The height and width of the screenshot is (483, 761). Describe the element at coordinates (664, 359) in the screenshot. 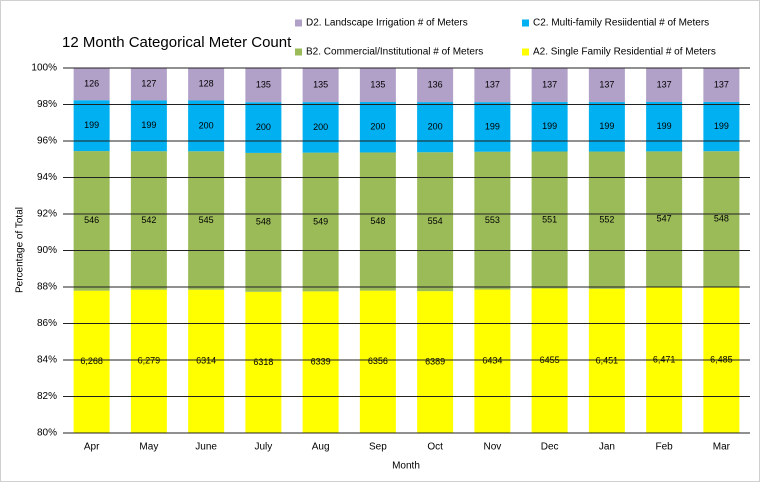

I see `data-label: 6,471` at that location.